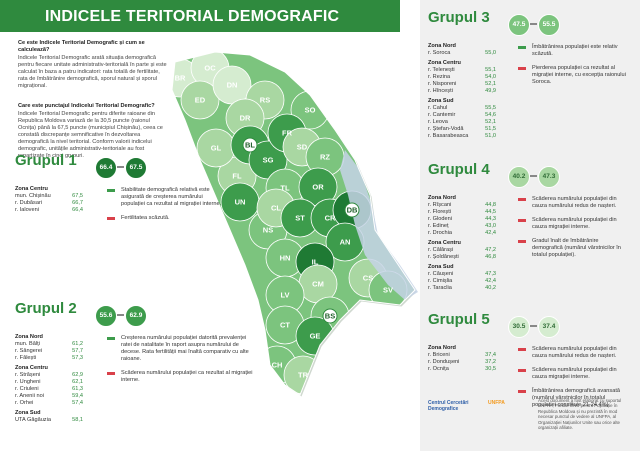 Image resolution: width=640 pixels, height=451 pixels. What do you see at coordinates (77, 344) in the screenshot?
I see `district-value: 61,2` at bounding box center [77, 344].